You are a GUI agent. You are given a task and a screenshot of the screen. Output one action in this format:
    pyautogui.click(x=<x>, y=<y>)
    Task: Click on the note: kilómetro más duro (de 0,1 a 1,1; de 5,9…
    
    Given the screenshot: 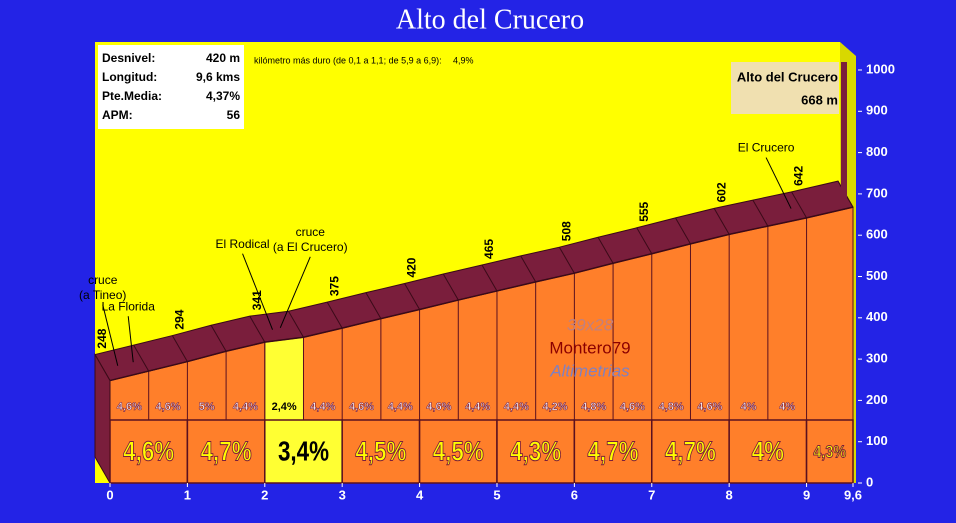 What is the action you would take?
    pyautogui.click(x=348, y=60)
    